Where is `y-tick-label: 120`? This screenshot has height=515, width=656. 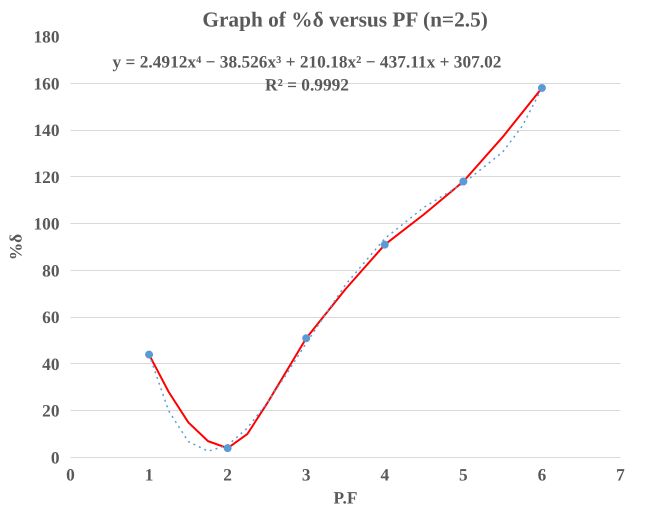 y-tick-label: 120 is located at coordinates (47, 177).